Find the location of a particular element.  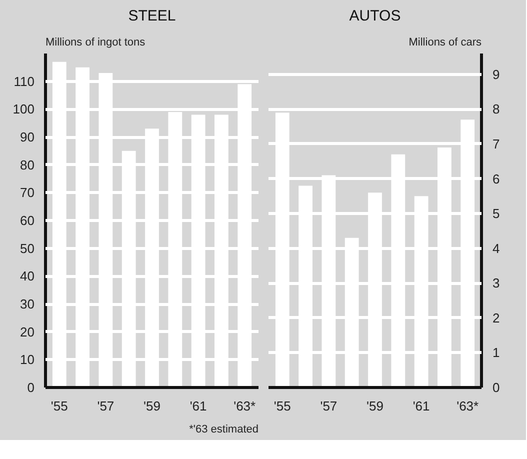

y-tick-label: 30 is located at coordinates (27, 304).